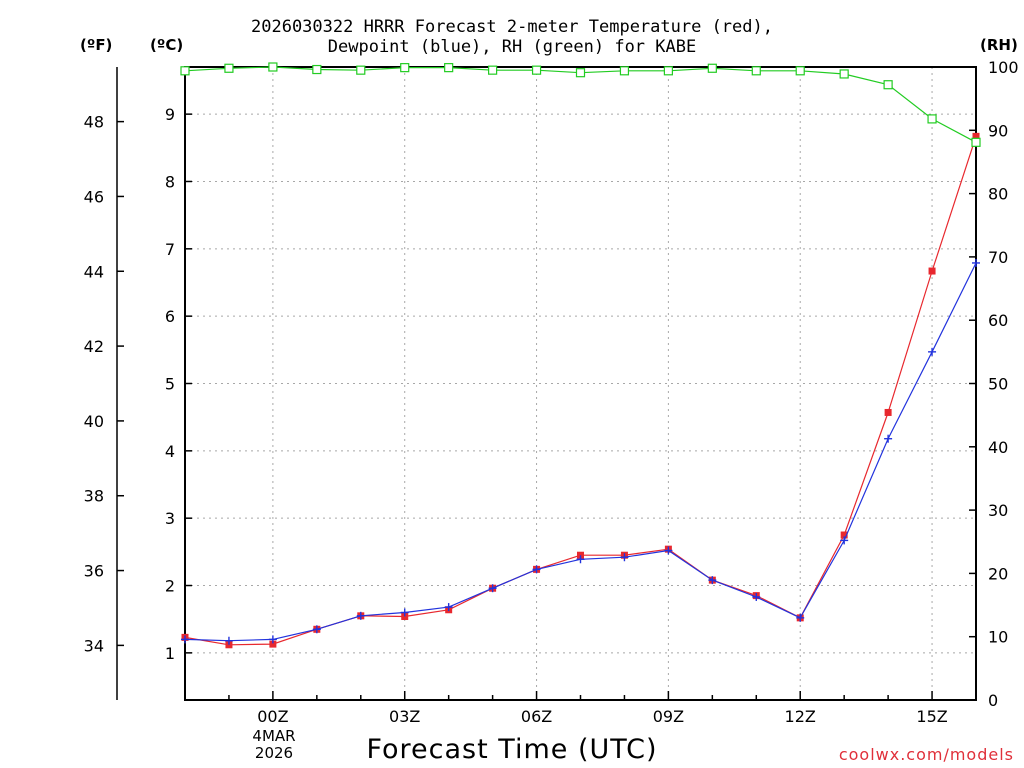 This screenshot has width=1024, height=768. I want to click on rh-unit-label: (RH), so click(999, 45).